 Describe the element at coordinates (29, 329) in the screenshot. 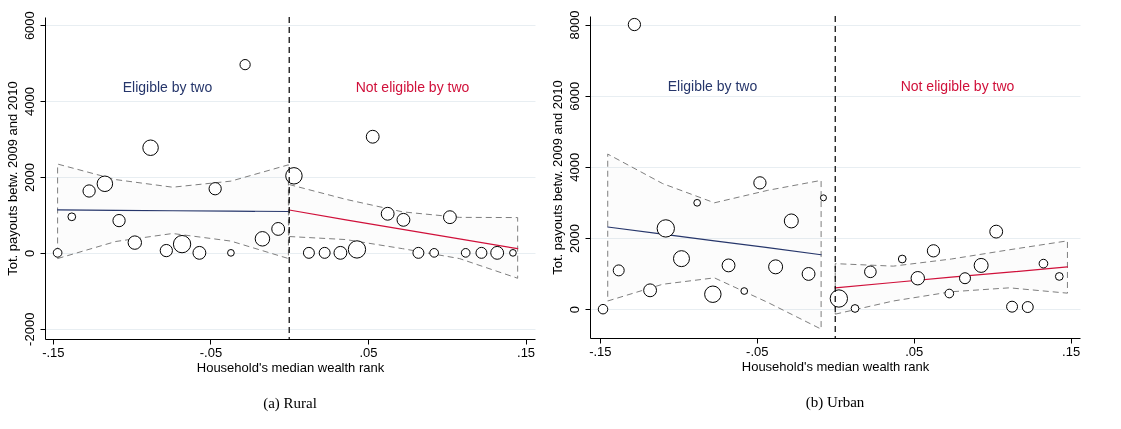

I see `y-tick-label: -2000` at that location.